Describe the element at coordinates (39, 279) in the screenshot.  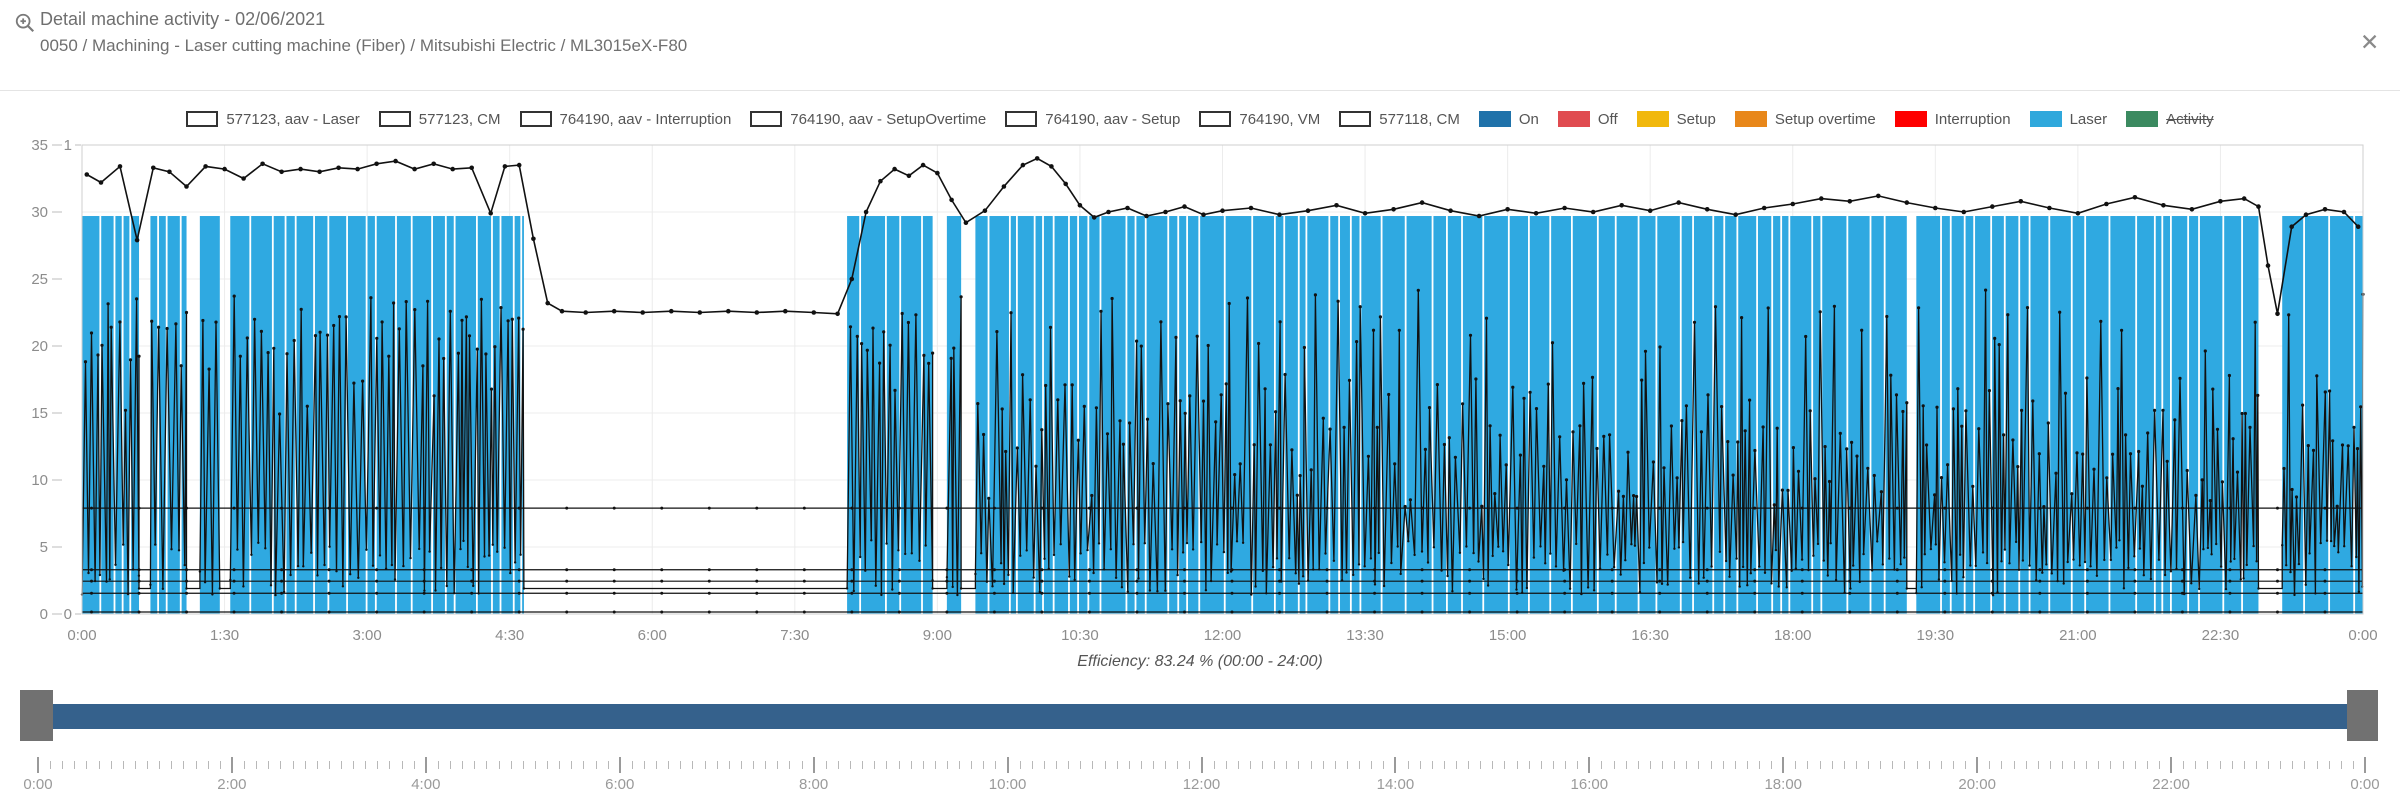
I see `y-tick-label: 25` at that location.